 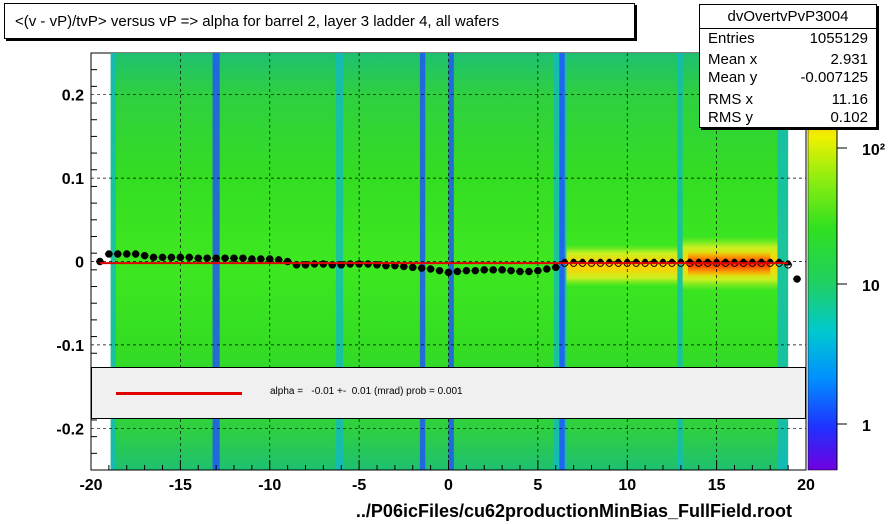 I want to click on y-tick-label: -0.2, so click(x=70, y=429).